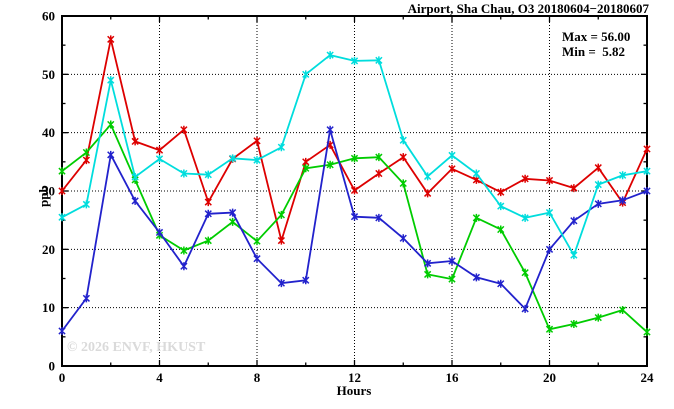 The height and width of the screenshot is (409, 674). Describe the element at coordinates (52, 366) in the screenshot. I see `y-tick-label: 0` at that location.